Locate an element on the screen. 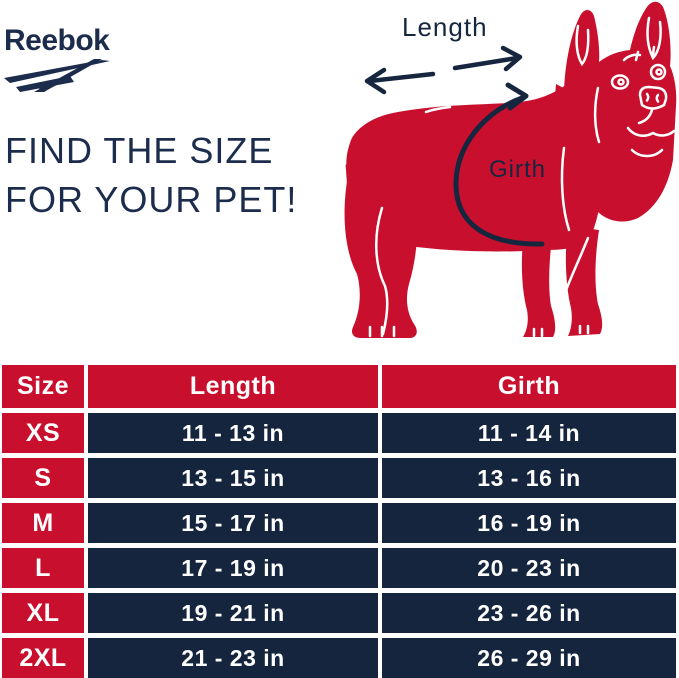  girth-value-m: 16 - 19 in is located at coordinates (529, 523).